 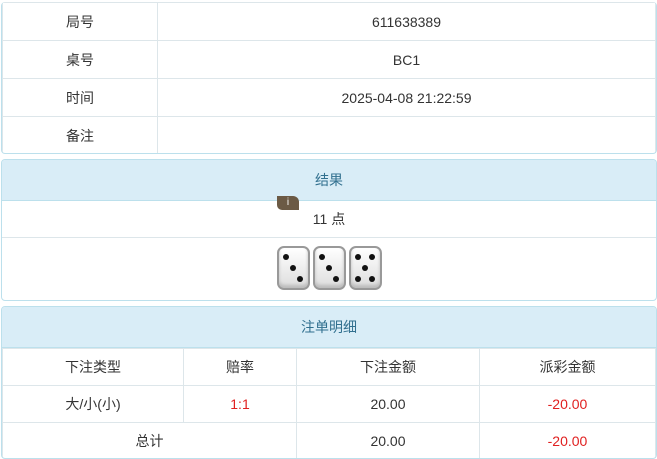 What do you see at coordinates (388, 404) in the screenshot?
I see `bet-amount: 20.00` at bounding box center [388, 404].